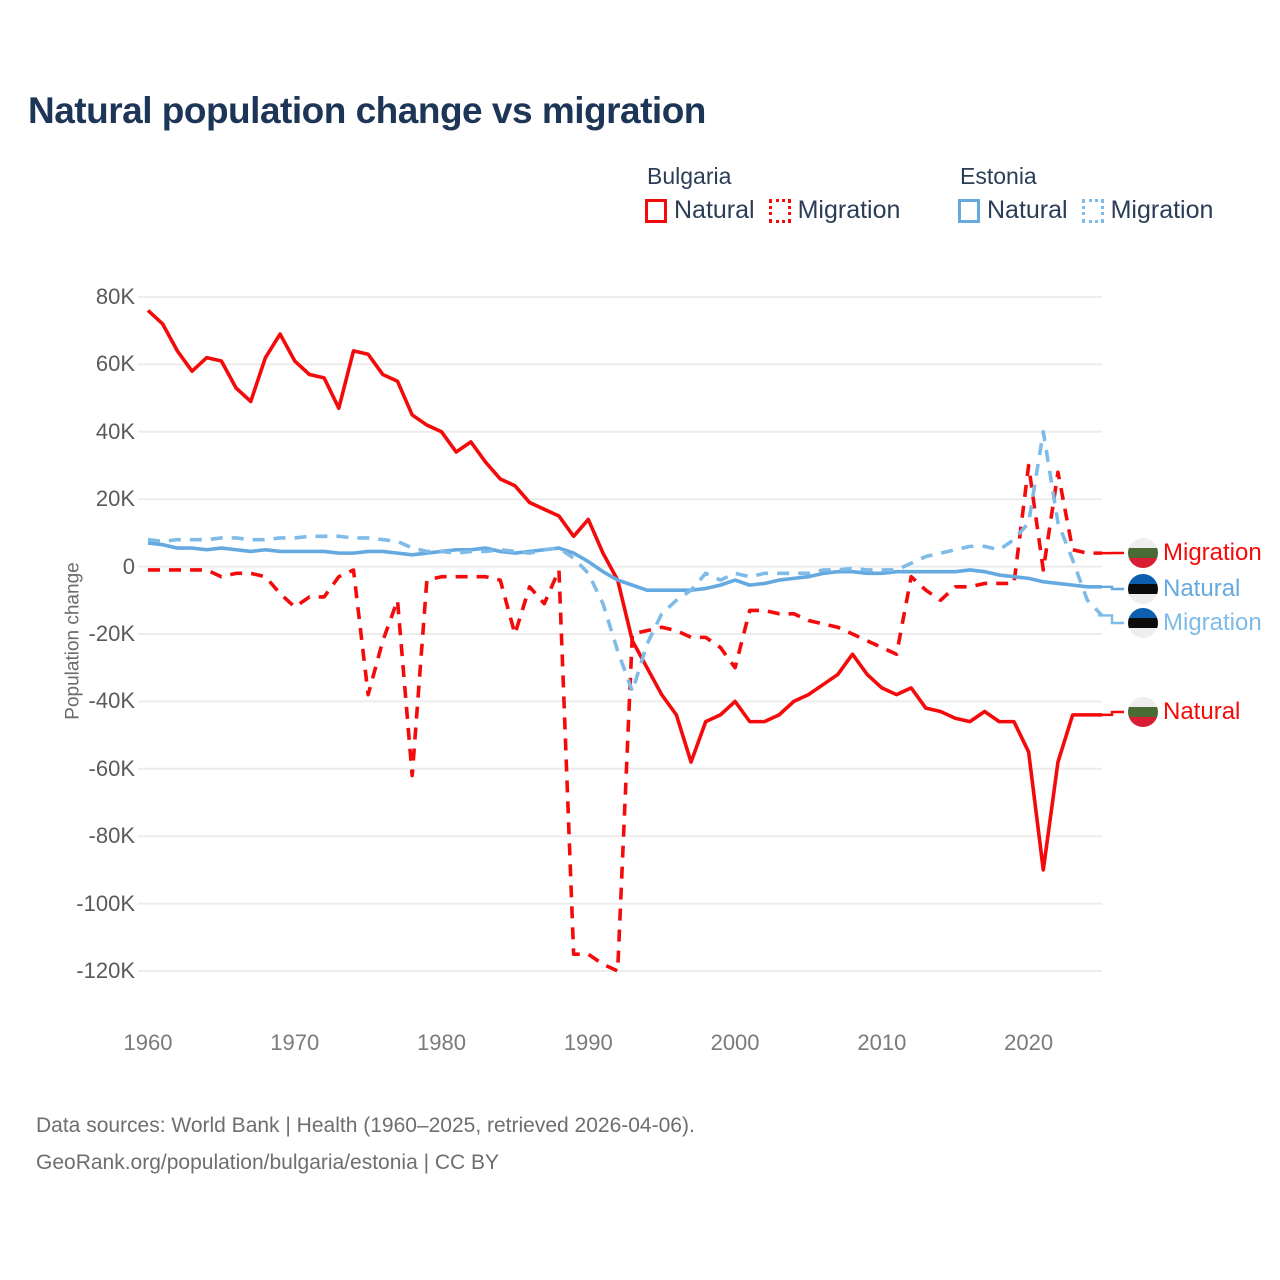 Image resolution: width=1280 pixels, height=1280 pixels. I want to click on y-axis-tick-label: -80K, so click(111, 836).